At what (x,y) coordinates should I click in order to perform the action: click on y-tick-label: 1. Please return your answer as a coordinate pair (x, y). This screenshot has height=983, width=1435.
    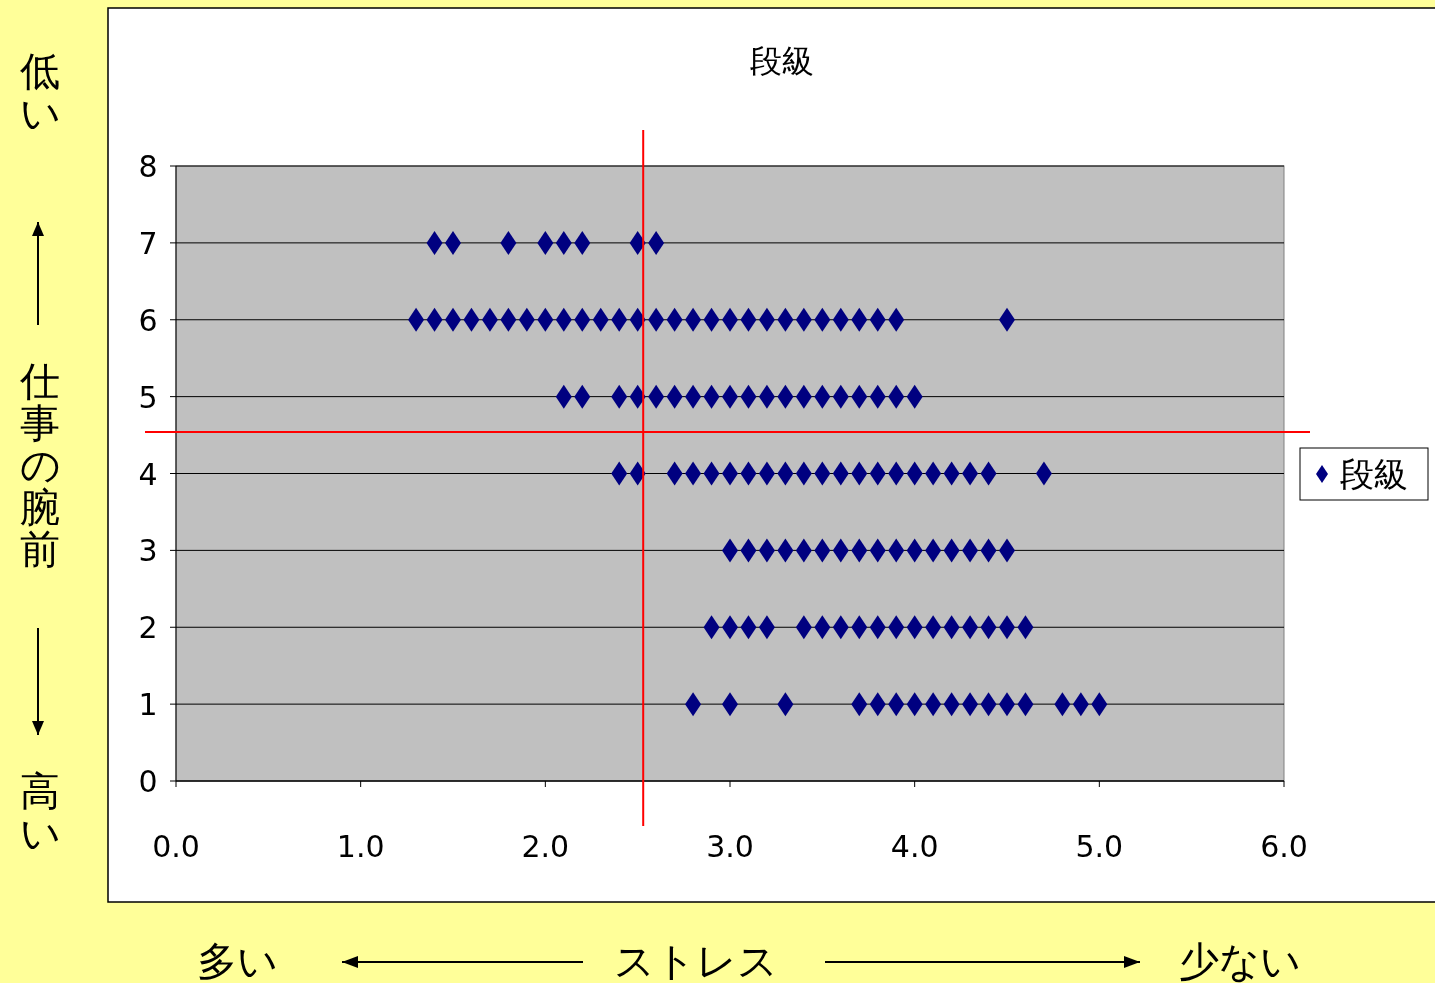
    Looking at the image, I should click on (148, 705).